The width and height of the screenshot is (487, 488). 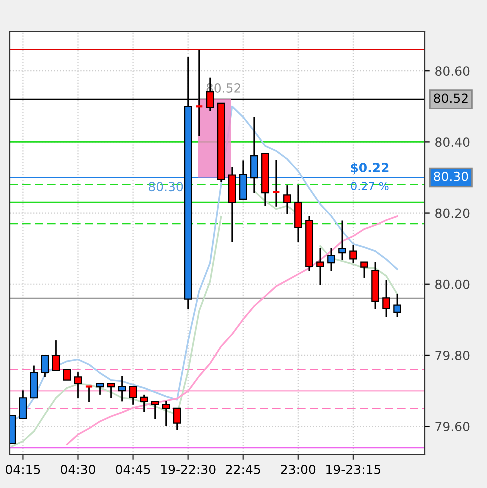 What do you see at coordinates (370, 168) in the screenshot?
I see `annotation: $0.22` at bounding box center [370, 168].